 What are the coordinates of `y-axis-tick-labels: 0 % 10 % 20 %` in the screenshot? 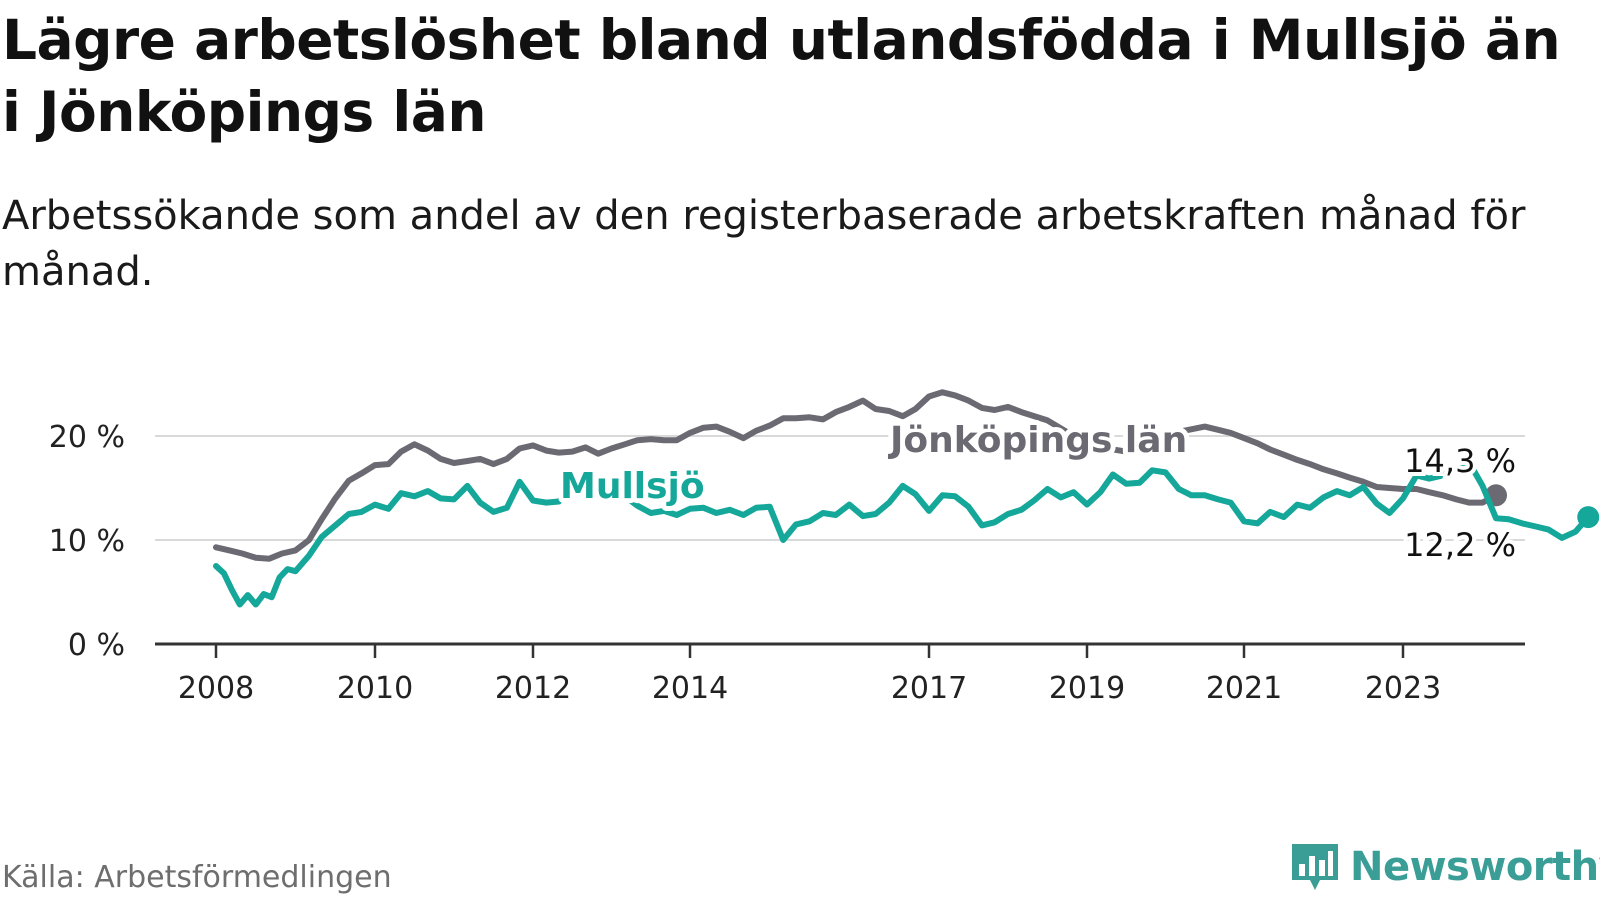 It's located at (87, 541).